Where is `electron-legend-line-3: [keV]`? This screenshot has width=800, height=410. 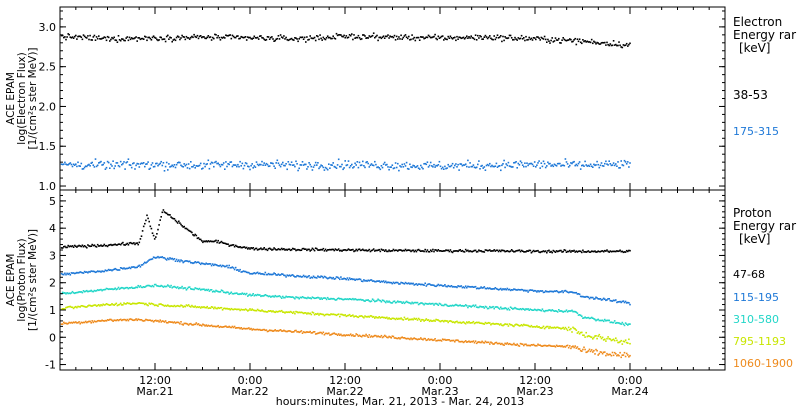
electron-legend-line-3: [keV] is located at coordinates (755, 48).